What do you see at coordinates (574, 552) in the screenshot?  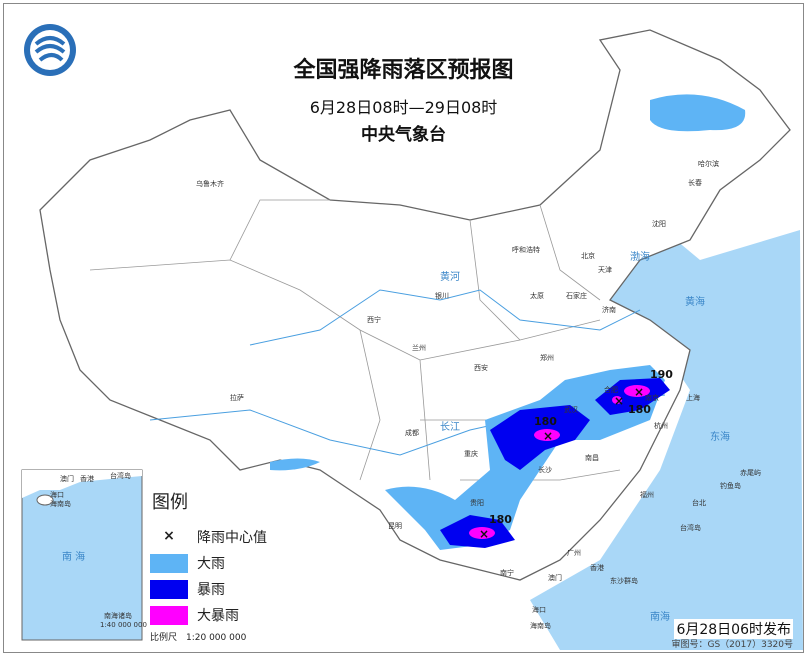 I see `city-label: 广州` at bounding box center [574, 552].